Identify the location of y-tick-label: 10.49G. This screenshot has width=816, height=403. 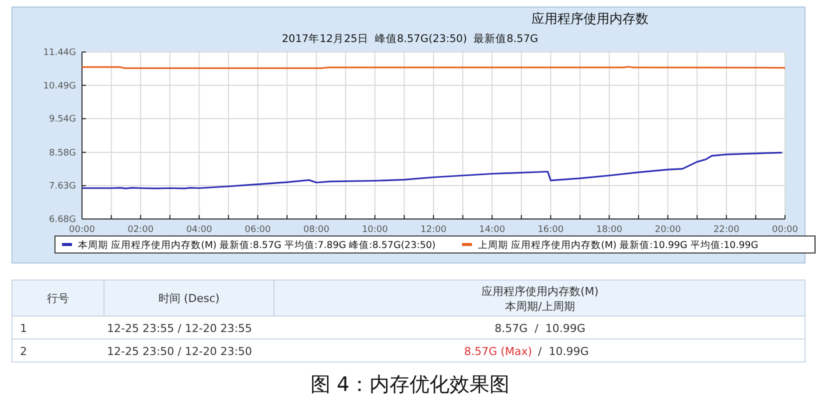
(59, 86).